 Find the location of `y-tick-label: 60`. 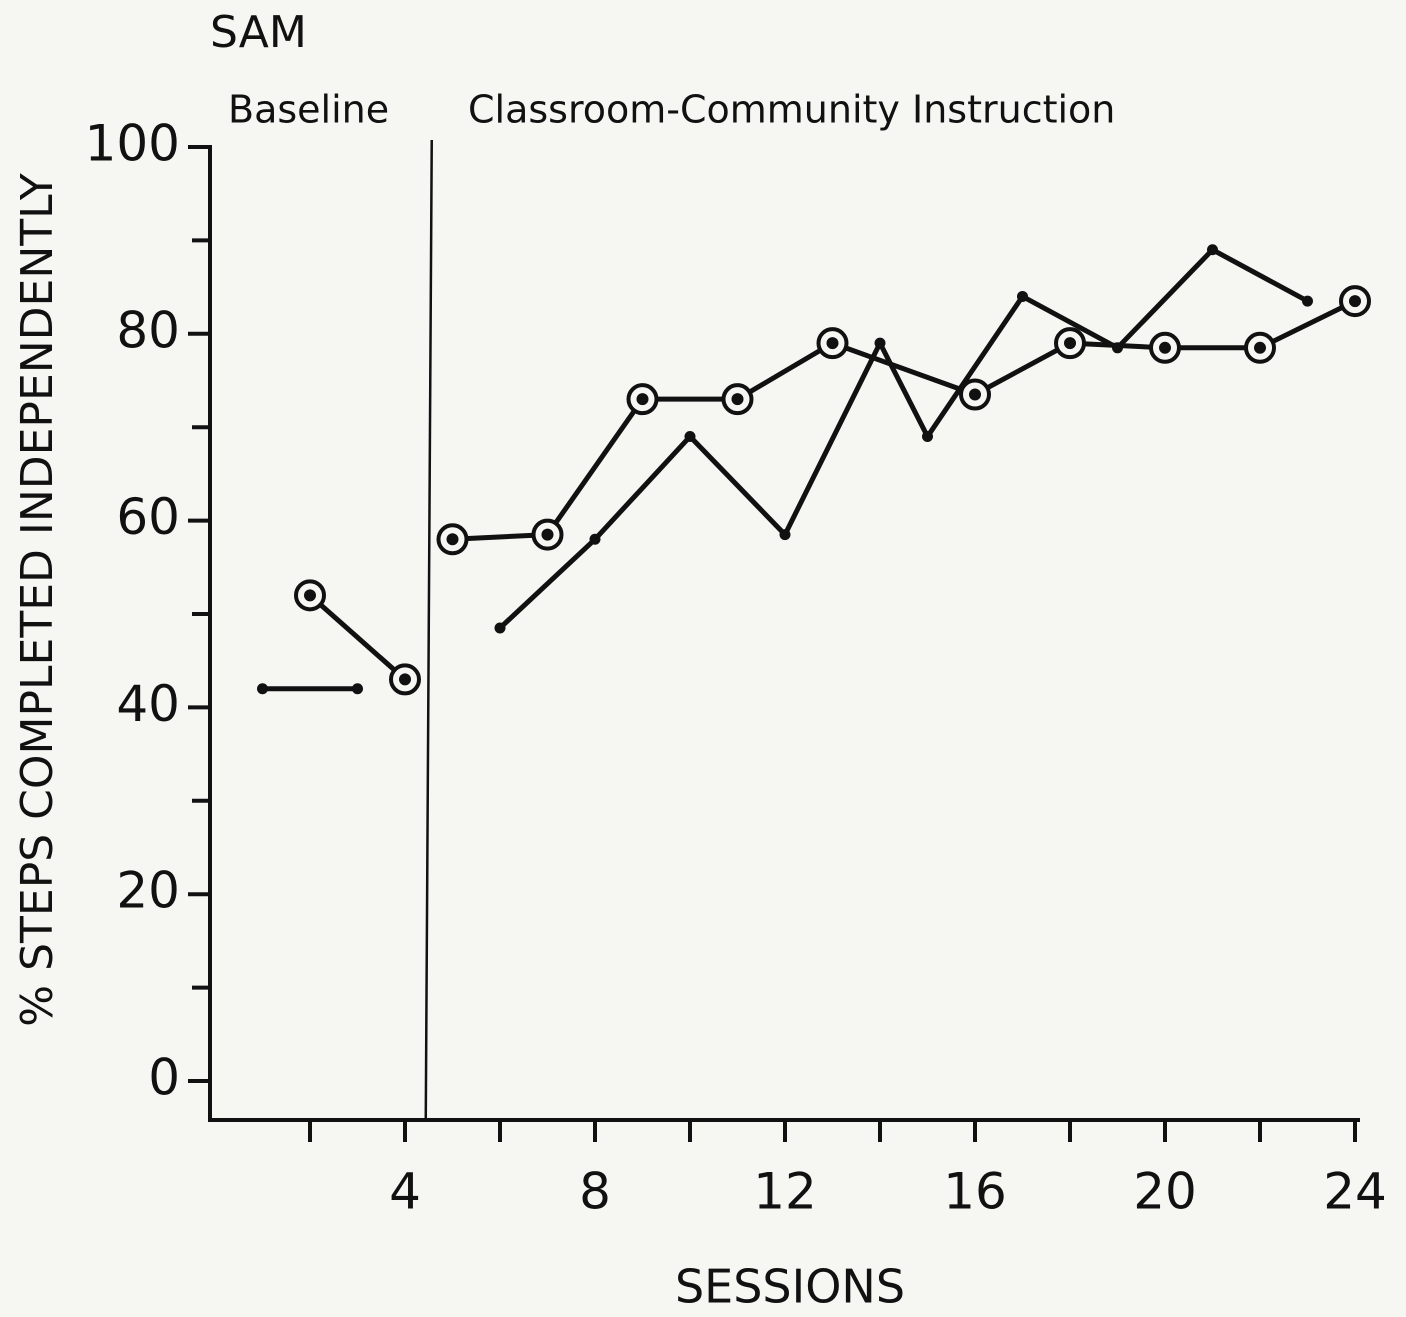

y-tick-label: 60 is located at coordinates (148, 517).